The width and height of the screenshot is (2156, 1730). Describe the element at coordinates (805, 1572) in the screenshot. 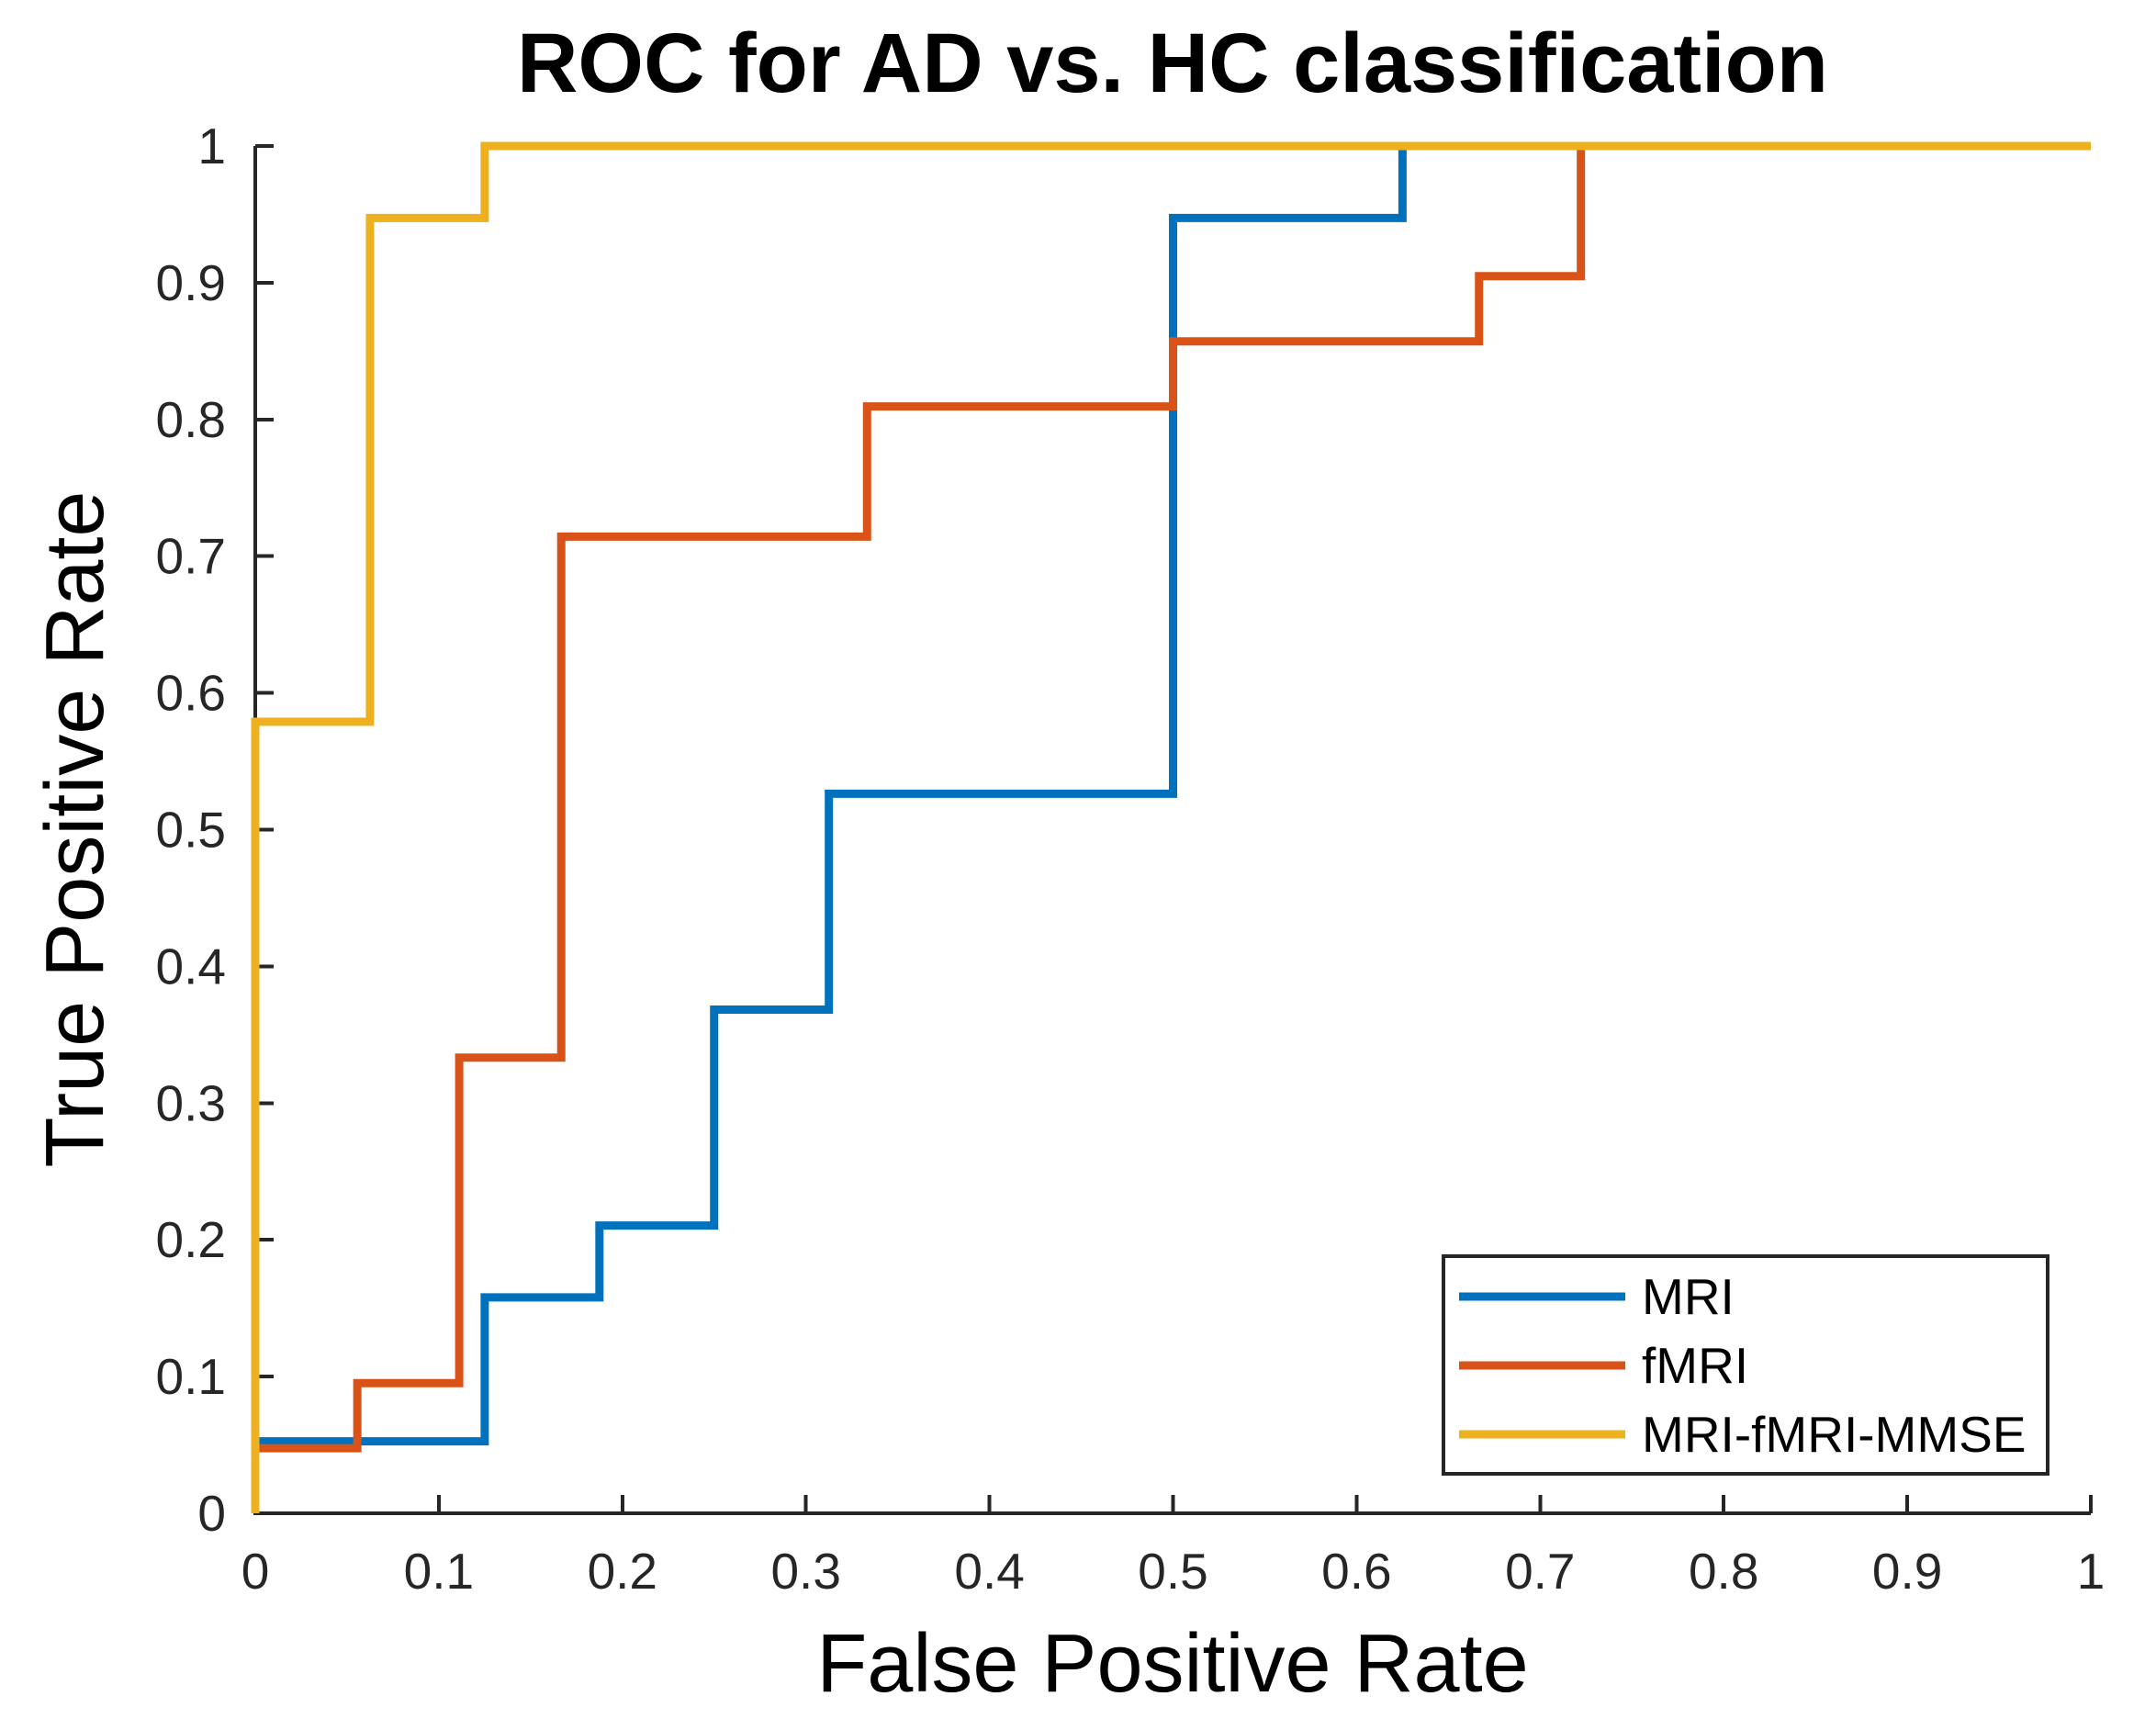

I see `x-tick-label: 0.3` at that location.